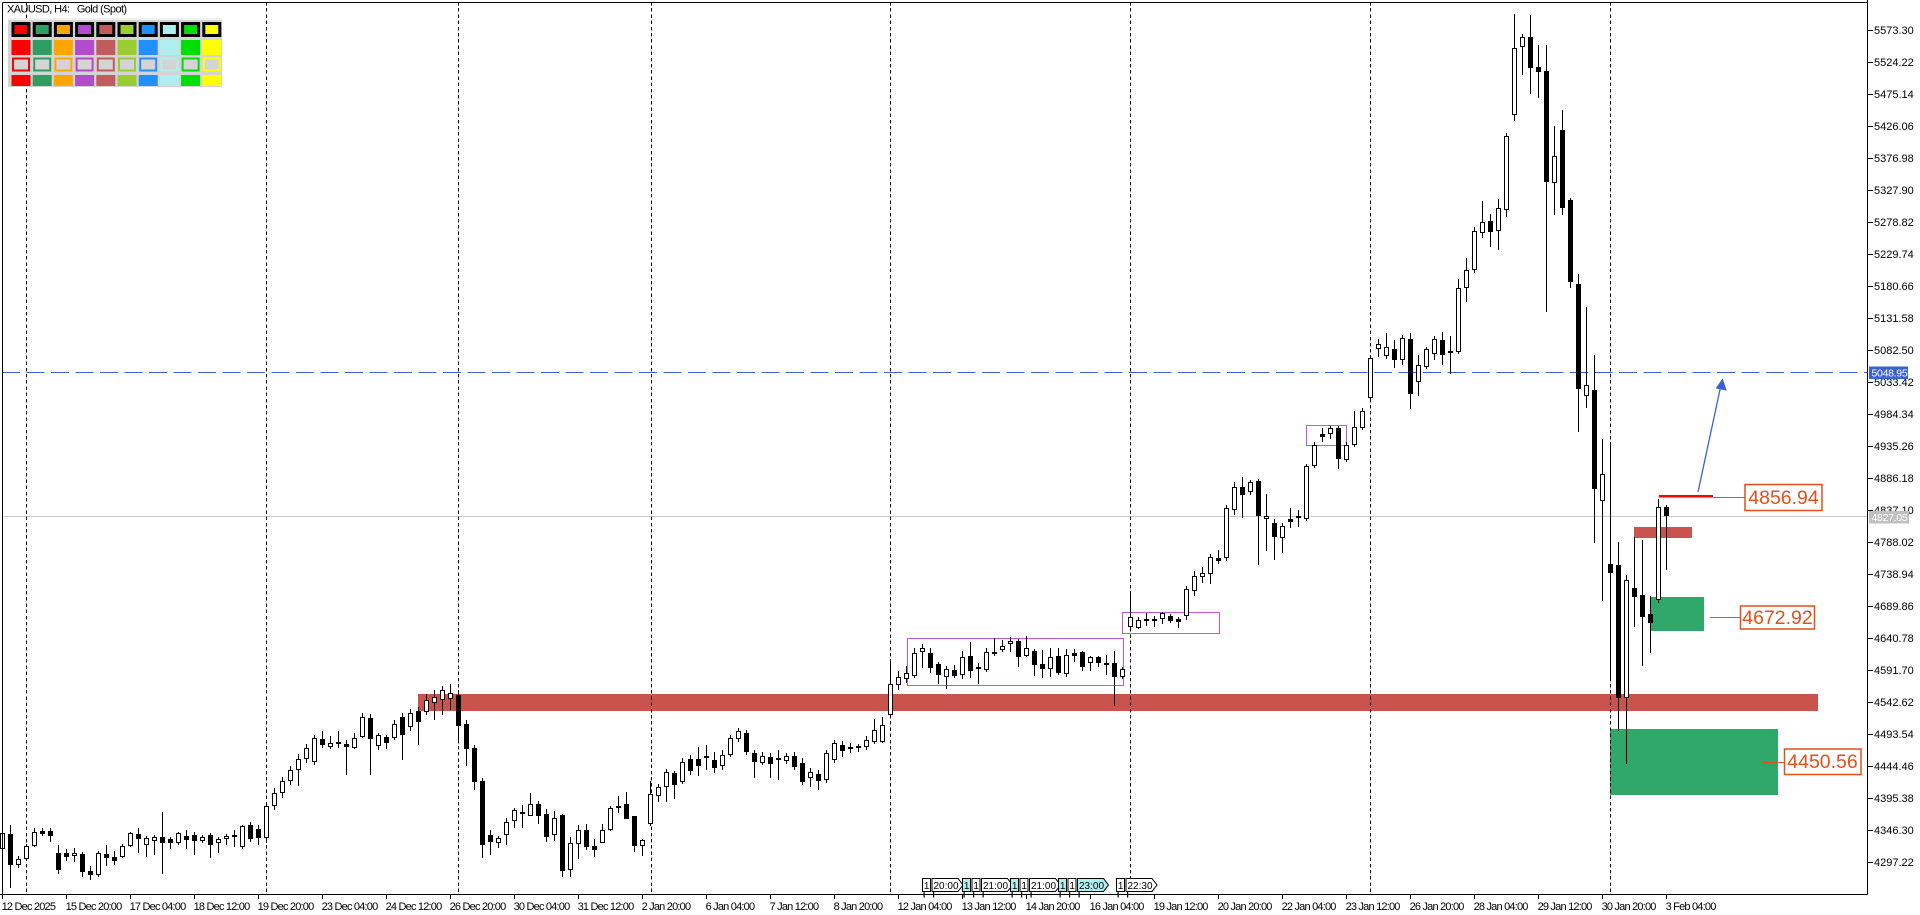 The image size is (1920, 915). What do you see at coordinates (730, 907) in the screenshot?
I see `svg-text: 6 Jan 04:00` at bounding box center [730, 907].